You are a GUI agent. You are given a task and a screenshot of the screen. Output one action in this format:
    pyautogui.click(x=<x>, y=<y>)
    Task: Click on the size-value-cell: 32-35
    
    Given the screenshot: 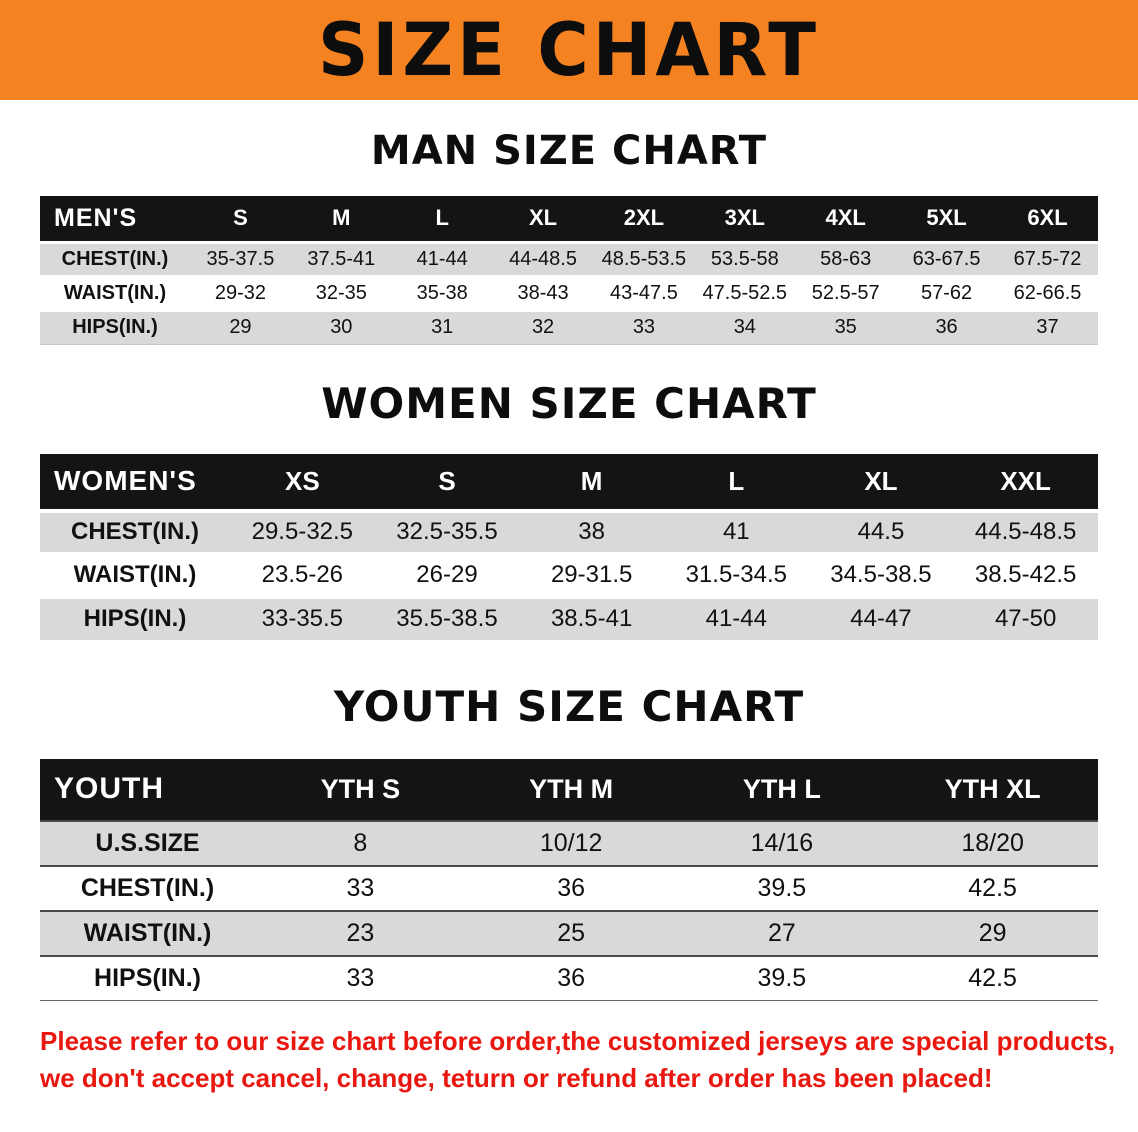 What is the action you would take?
    pyautogui.click(x=341, y=292)
    